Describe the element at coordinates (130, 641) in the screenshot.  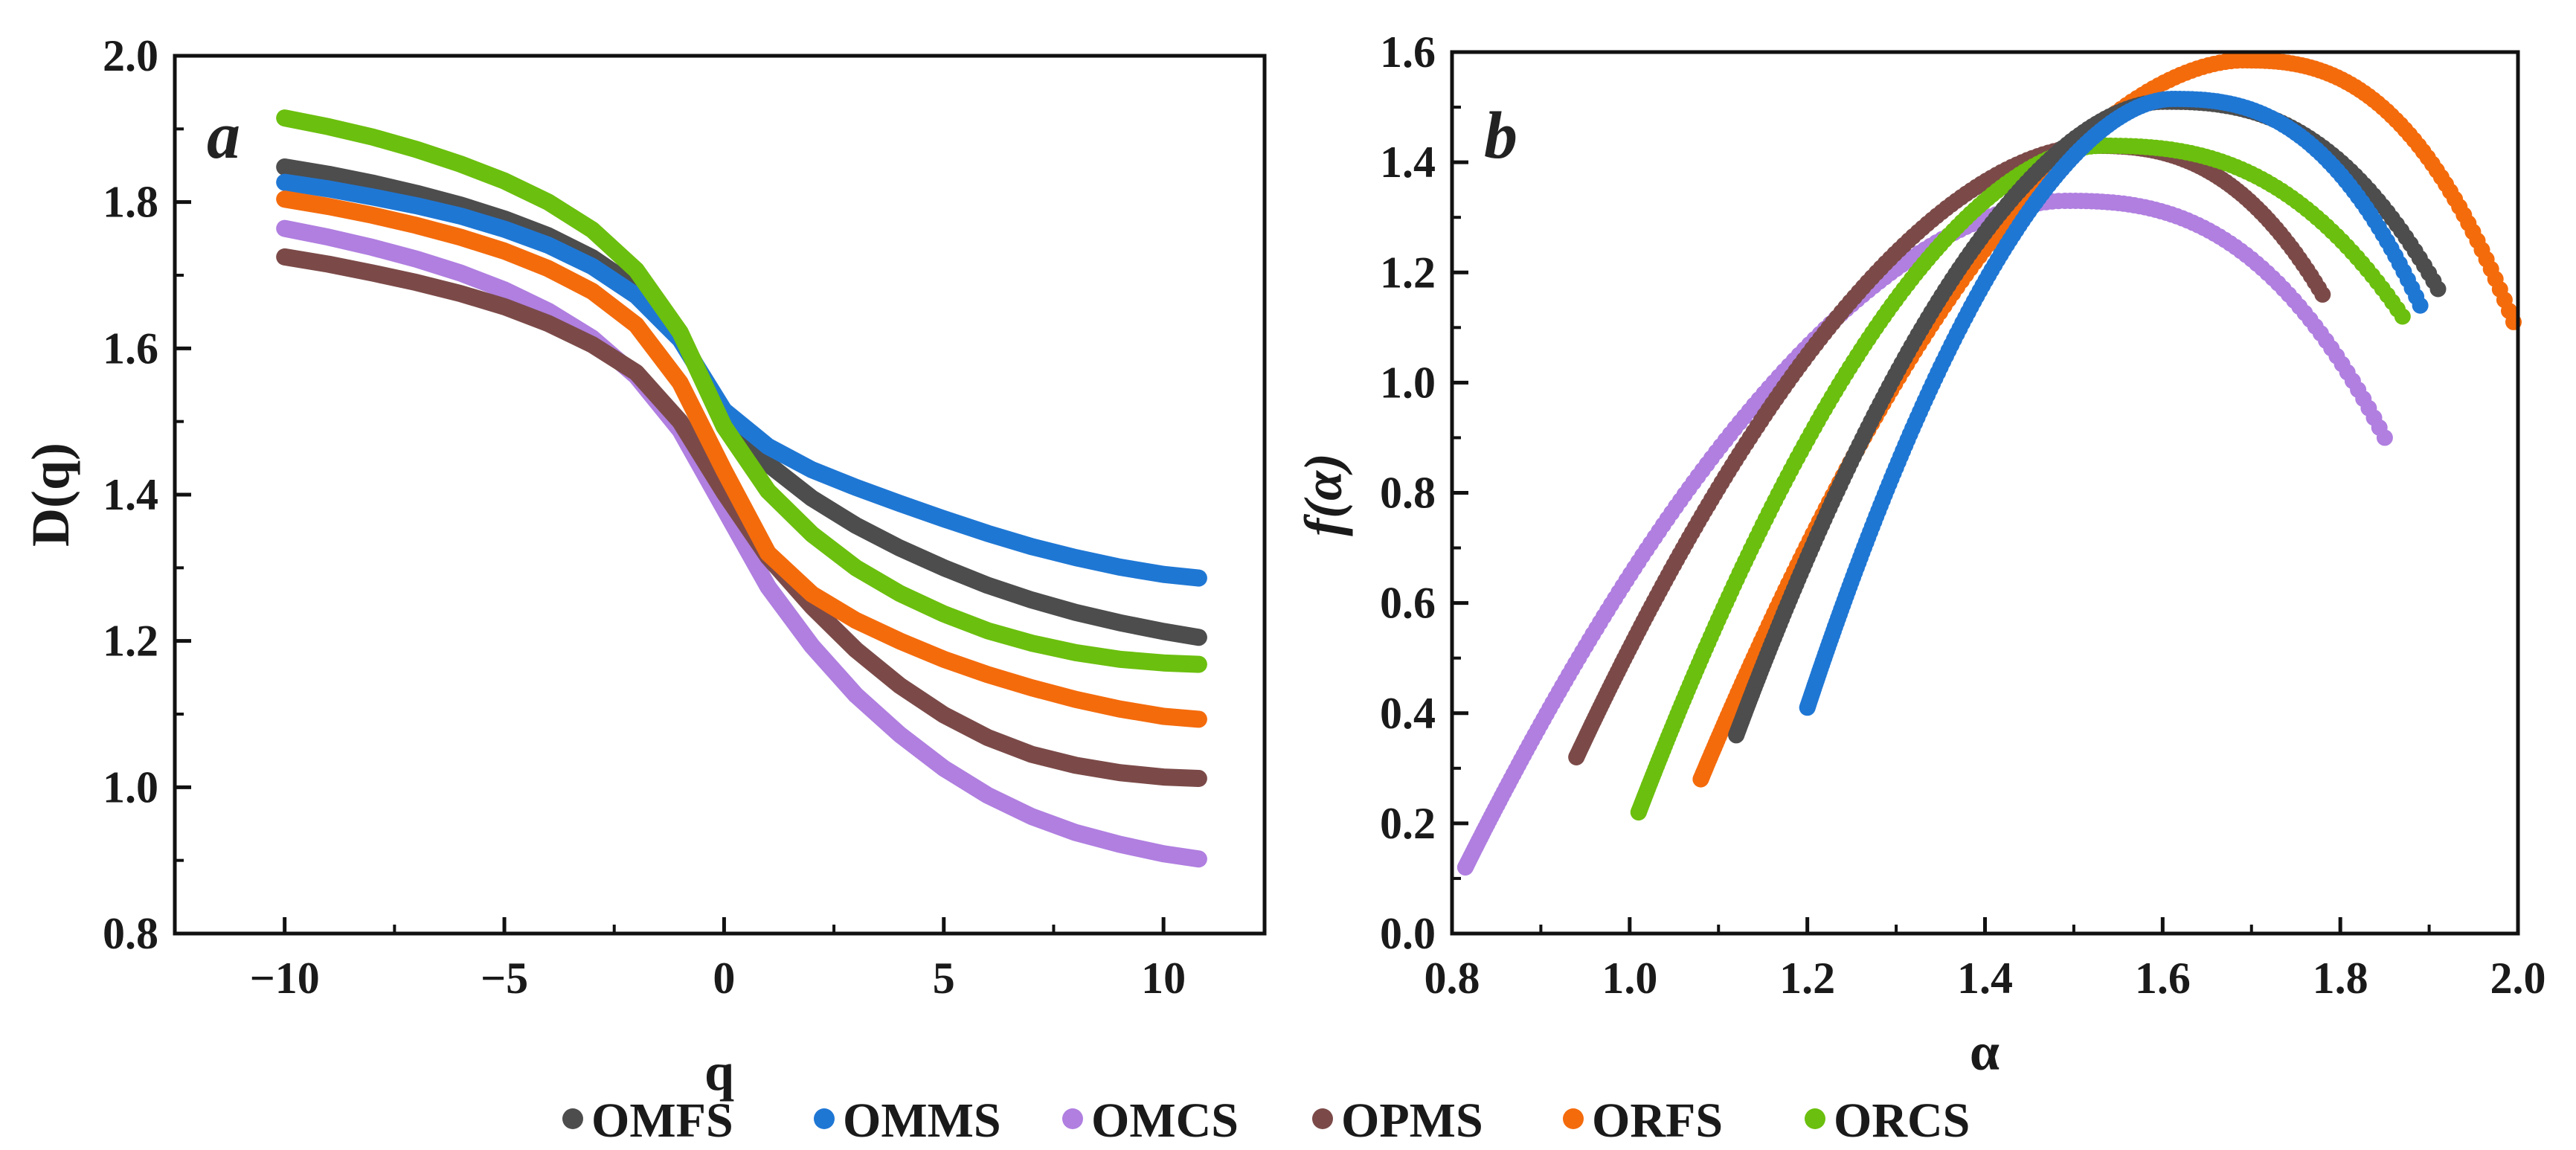
I see `panel-a-y-tick-label: 1.2` at that location.